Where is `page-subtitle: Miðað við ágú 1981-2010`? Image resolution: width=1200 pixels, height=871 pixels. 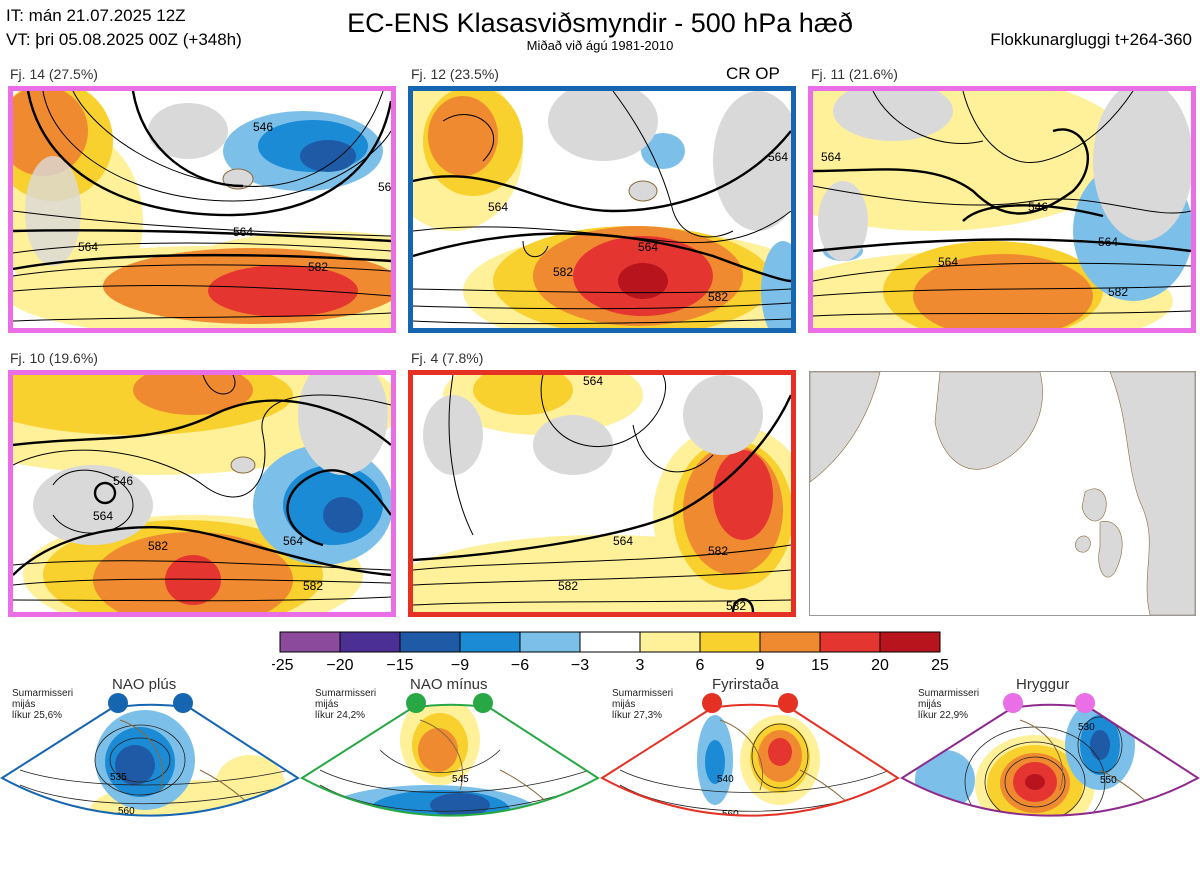 page-subtitle: Miðað við ágú 1981-2010 is located at coordinates (600, 45).